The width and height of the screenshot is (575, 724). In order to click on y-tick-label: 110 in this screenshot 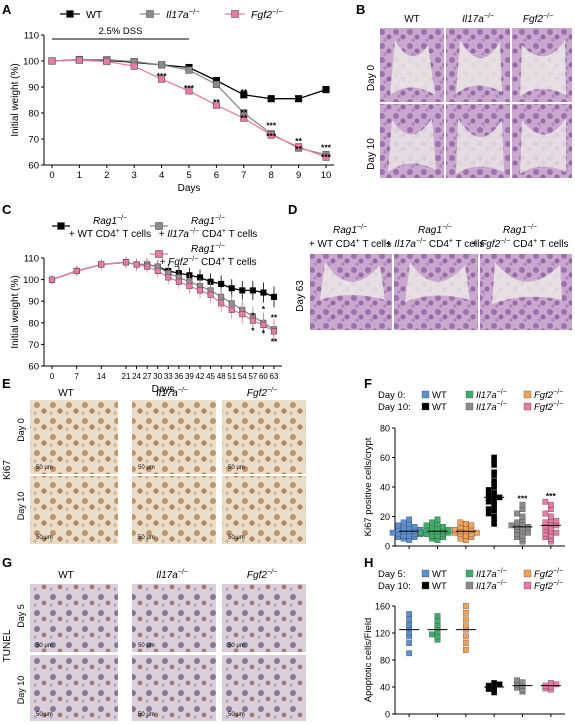, I will do `click(31, 36)`.